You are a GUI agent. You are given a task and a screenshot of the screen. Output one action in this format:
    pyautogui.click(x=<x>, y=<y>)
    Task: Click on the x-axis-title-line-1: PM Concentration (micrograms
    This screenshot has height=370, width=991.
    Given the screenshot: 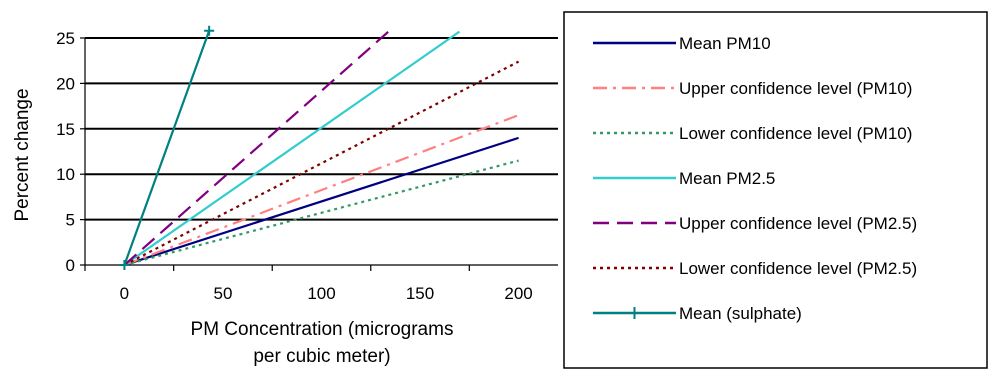 What is the action you would take?
    pyautogui.click(x=322, y=329)
    